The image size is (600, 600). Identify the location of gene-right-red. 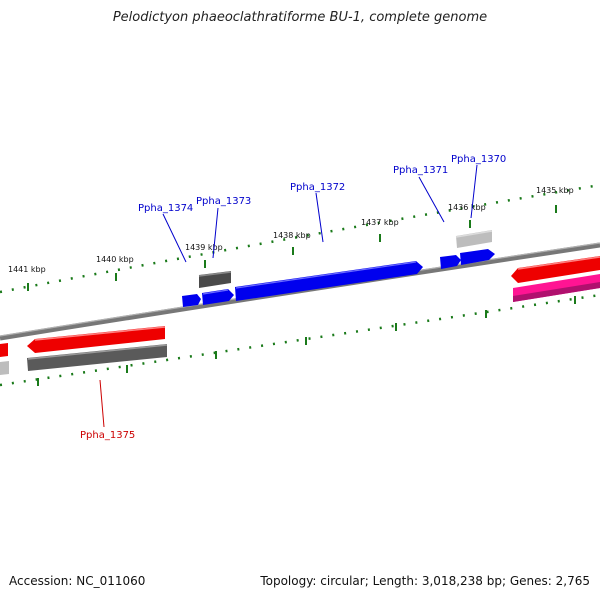
(555, 269).